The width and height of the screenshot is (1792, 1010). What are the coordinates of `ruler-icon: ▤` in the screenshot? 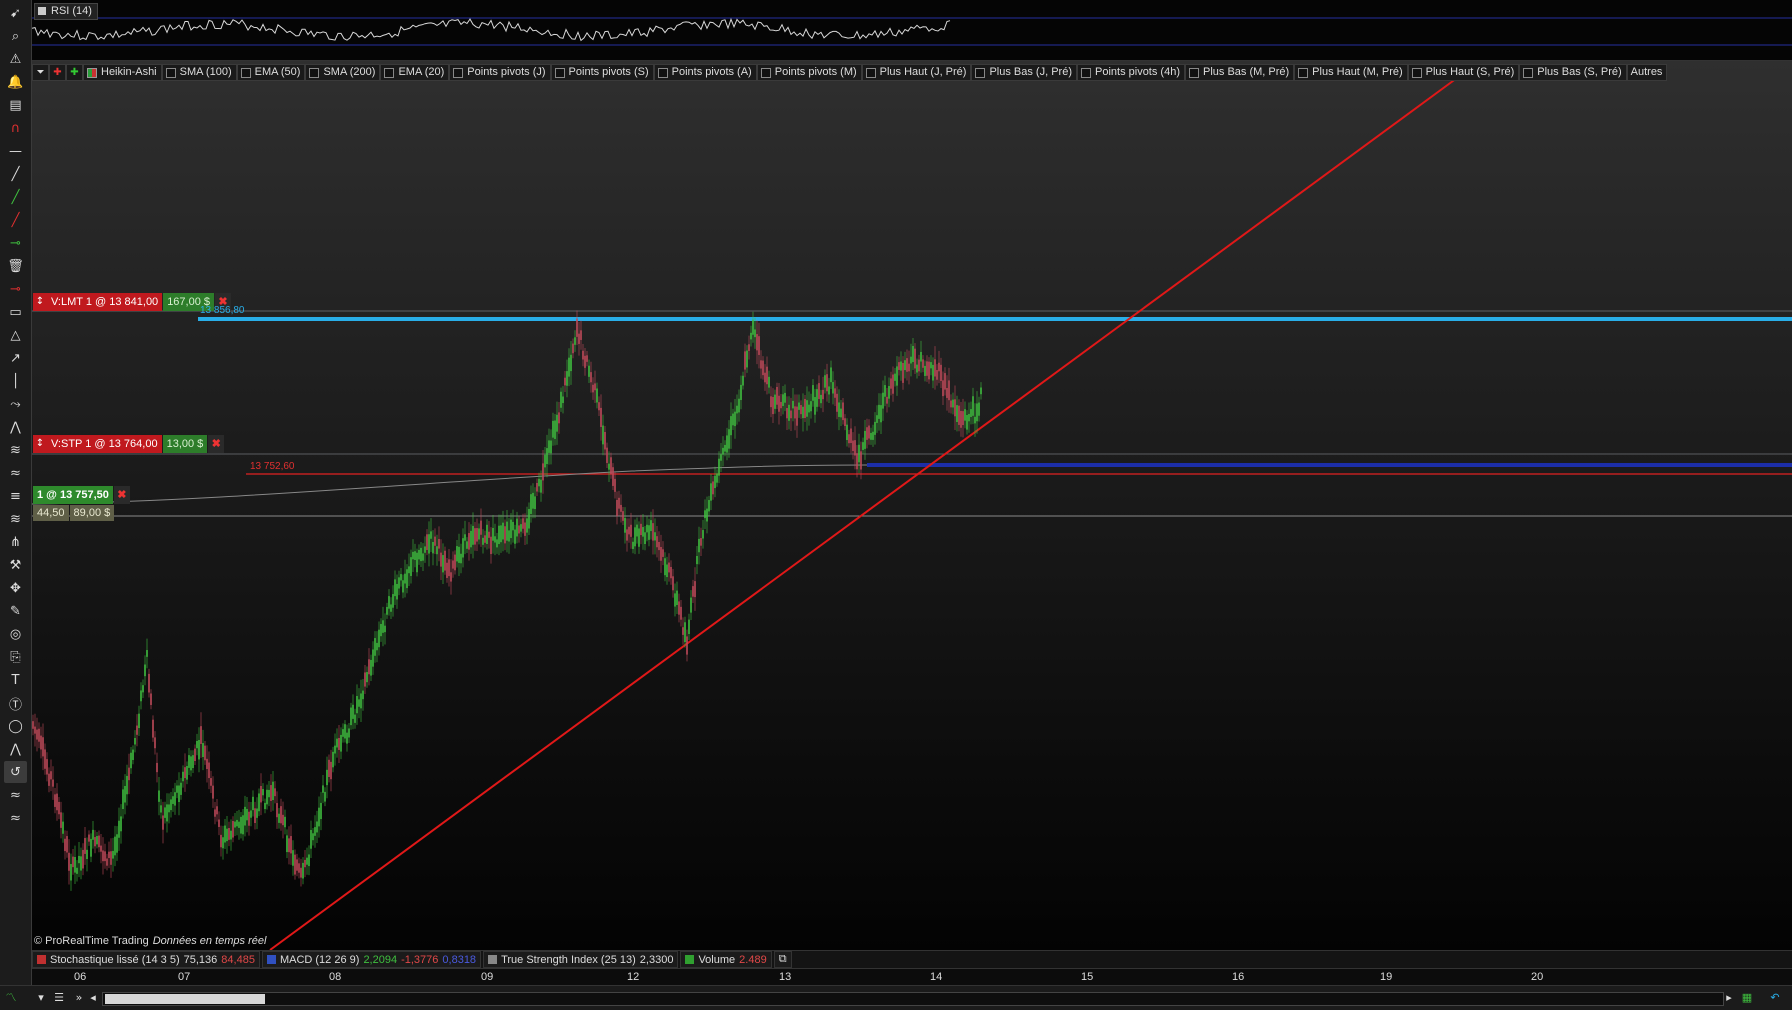 It's located at (15, 105).